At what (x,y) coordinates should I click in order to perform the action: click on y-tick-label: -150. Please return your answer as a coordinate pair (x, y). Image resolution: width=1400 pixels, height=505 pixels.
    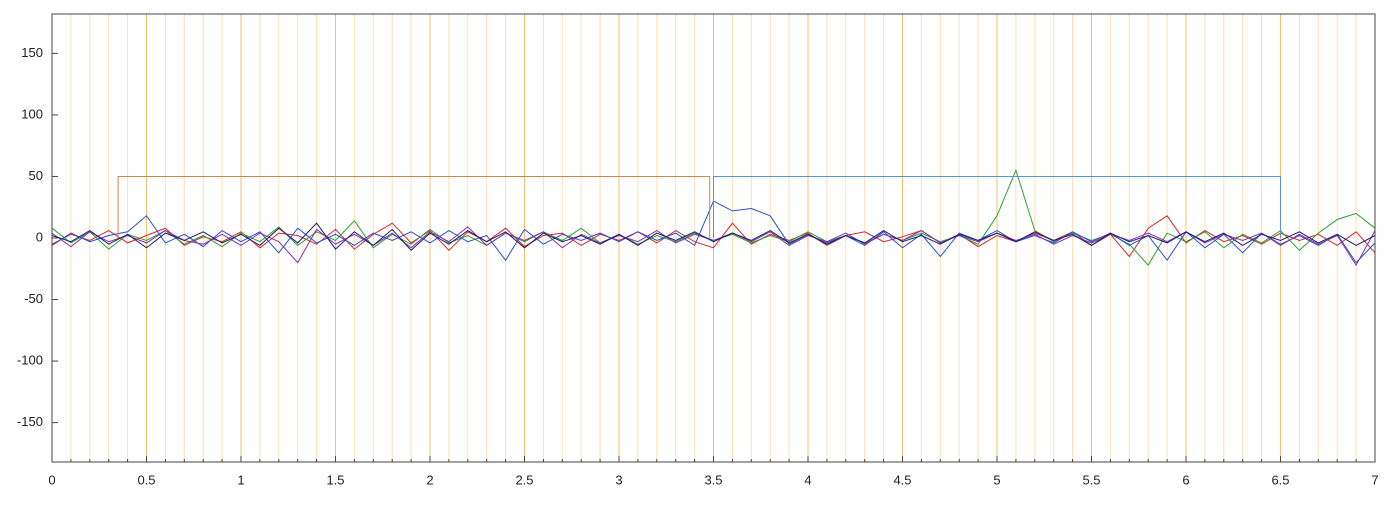
    Looking at the image, I should click on (30, 421).